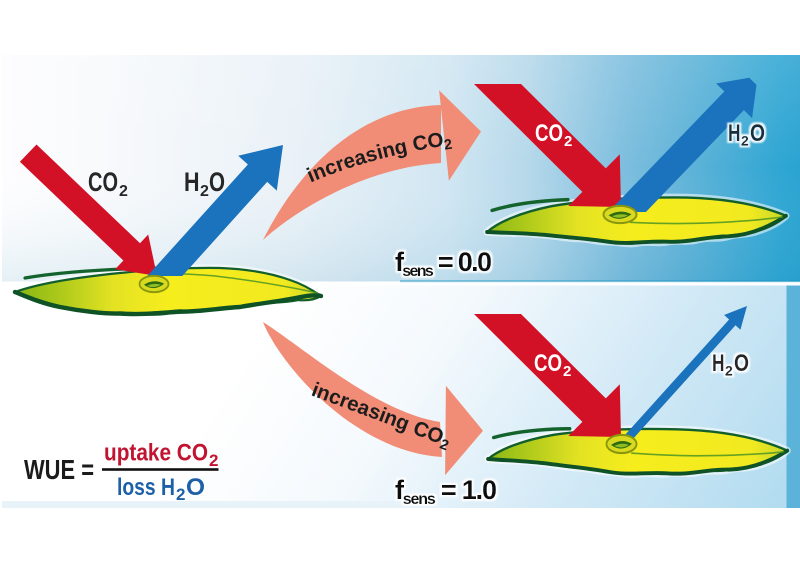  I want to click on svg-text: WUE =, so click(59, 469).